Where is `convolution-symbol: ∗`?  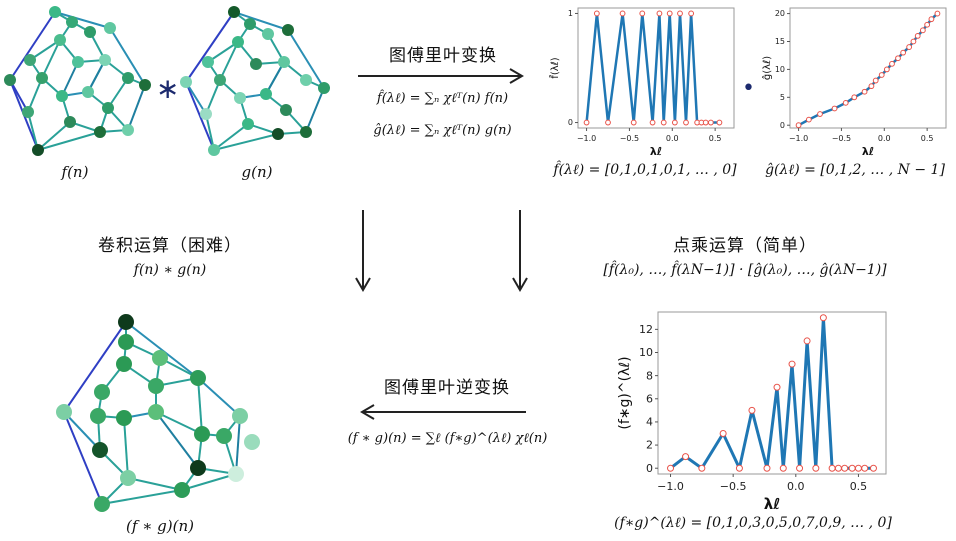
convolution-symbol: ∗ is located at coordinates (168, 88).